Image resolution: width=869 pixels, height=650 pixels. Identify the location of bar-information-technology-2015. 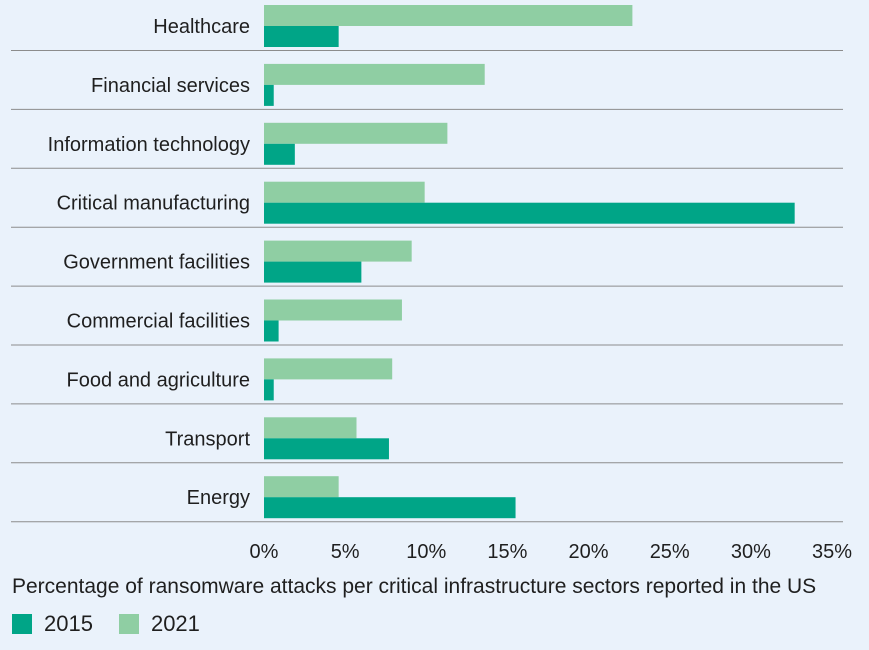
(279, 154).